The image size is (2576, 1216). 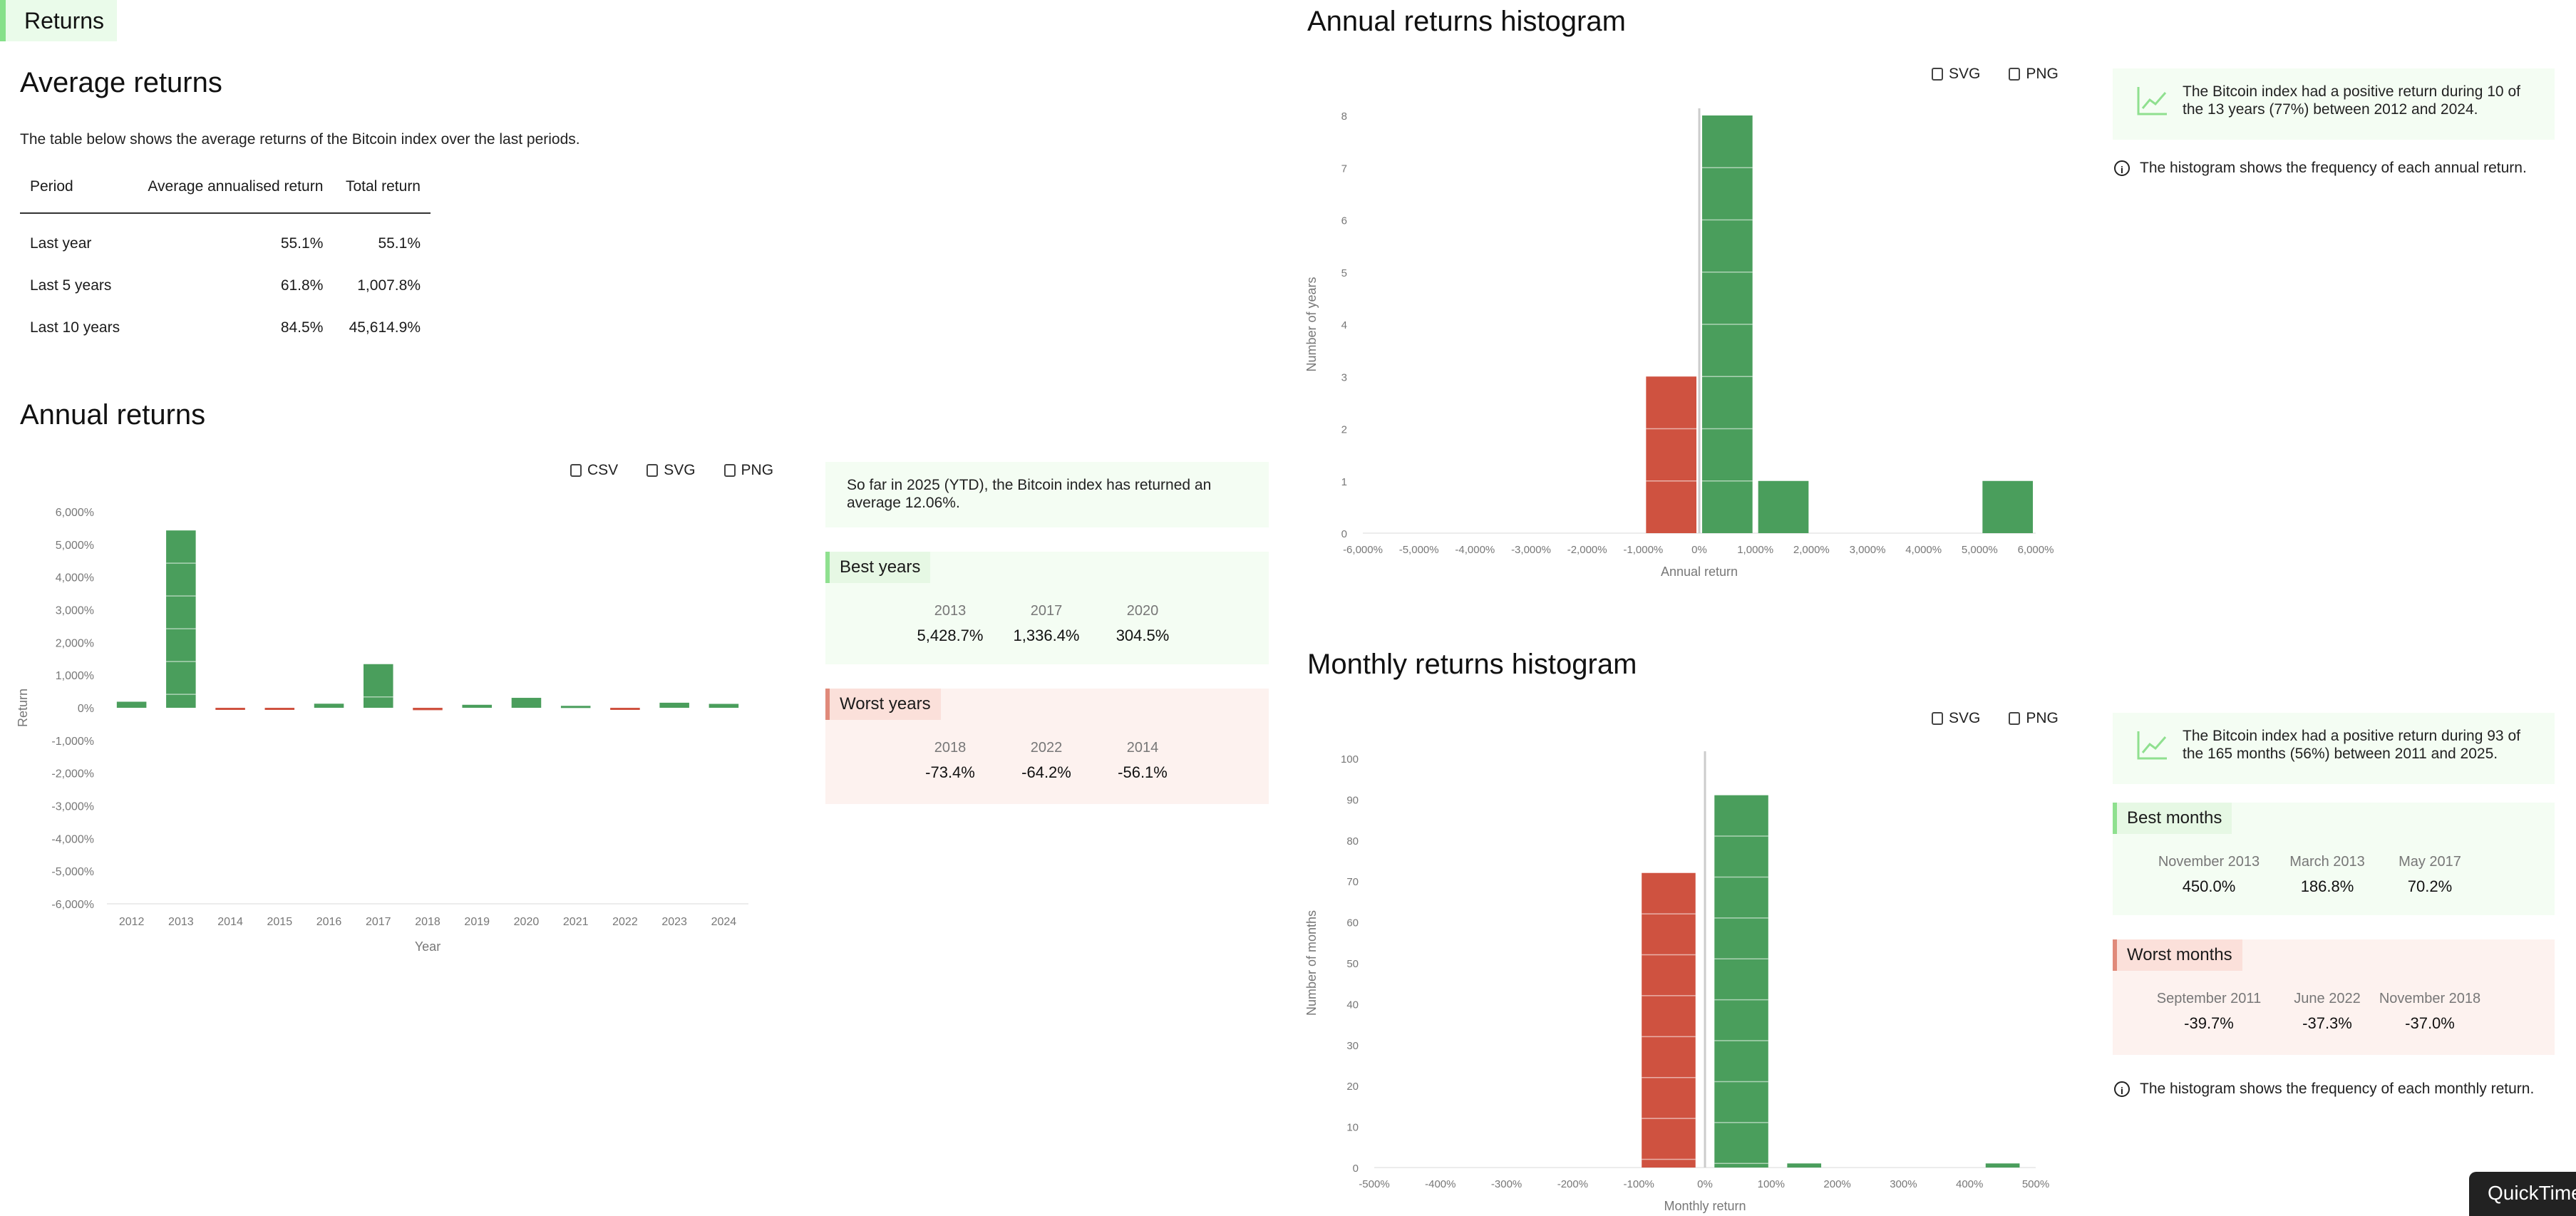 I want to click on table-row: Last year 55.1% 55.1%, so click(x=225, y=234).